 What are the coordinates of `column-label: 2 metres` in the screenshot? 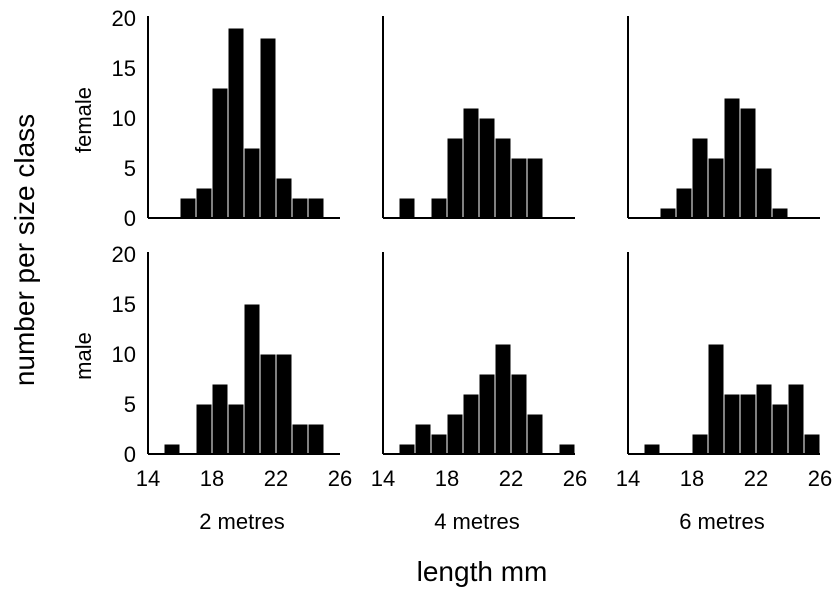 It's located at (242, 521).